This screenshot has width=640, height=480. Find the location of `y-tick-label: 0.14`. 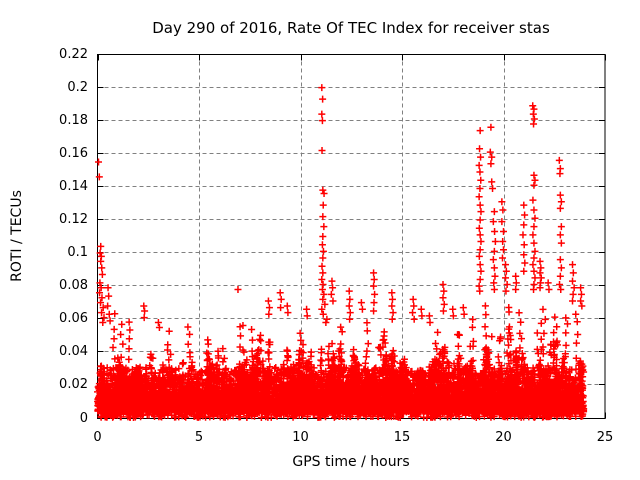

y-tick-label: 0.14 is located at coordinates (73, 186).